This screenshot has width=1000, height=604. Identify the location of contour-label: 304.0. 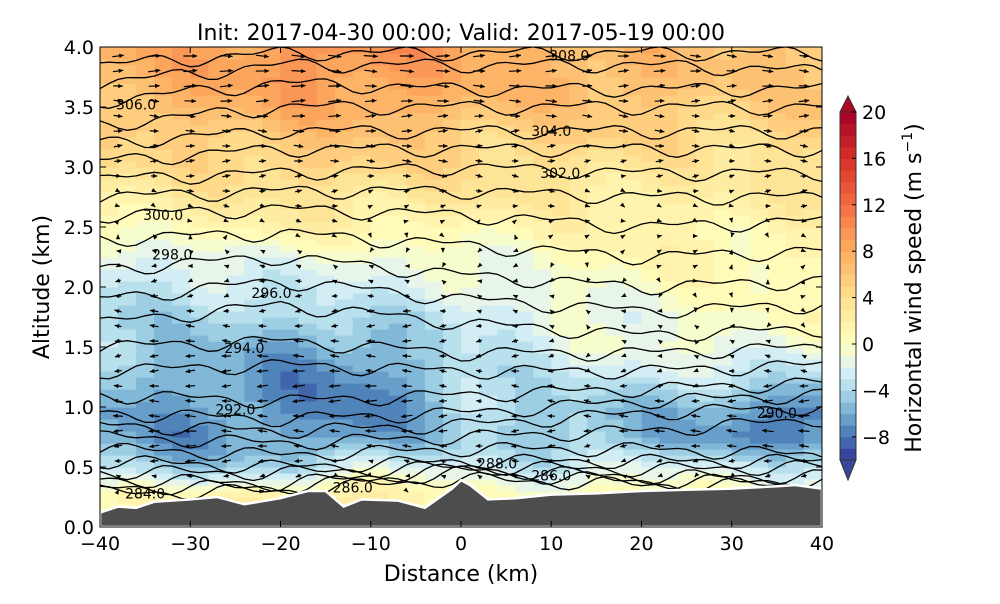
(551, 132).